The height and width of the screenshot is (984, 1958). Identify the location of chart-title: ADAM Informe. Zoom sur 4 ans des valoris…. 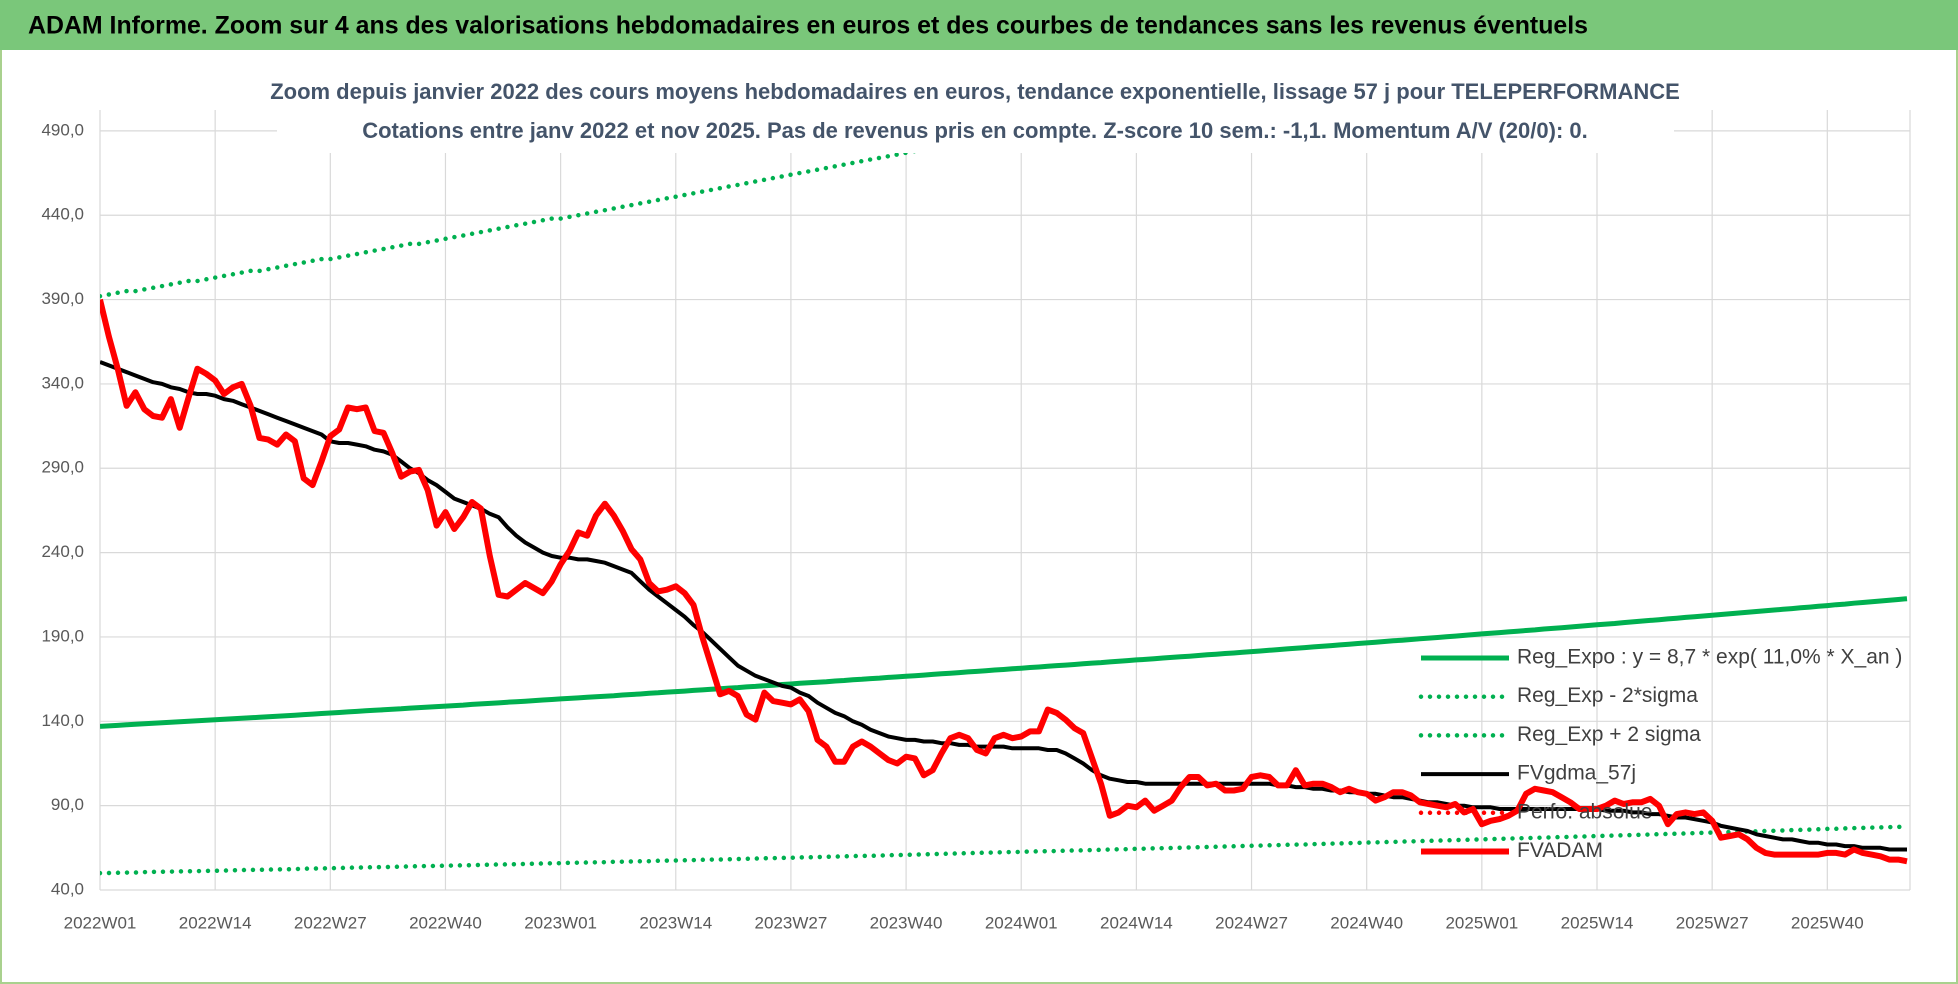
(808, 26).